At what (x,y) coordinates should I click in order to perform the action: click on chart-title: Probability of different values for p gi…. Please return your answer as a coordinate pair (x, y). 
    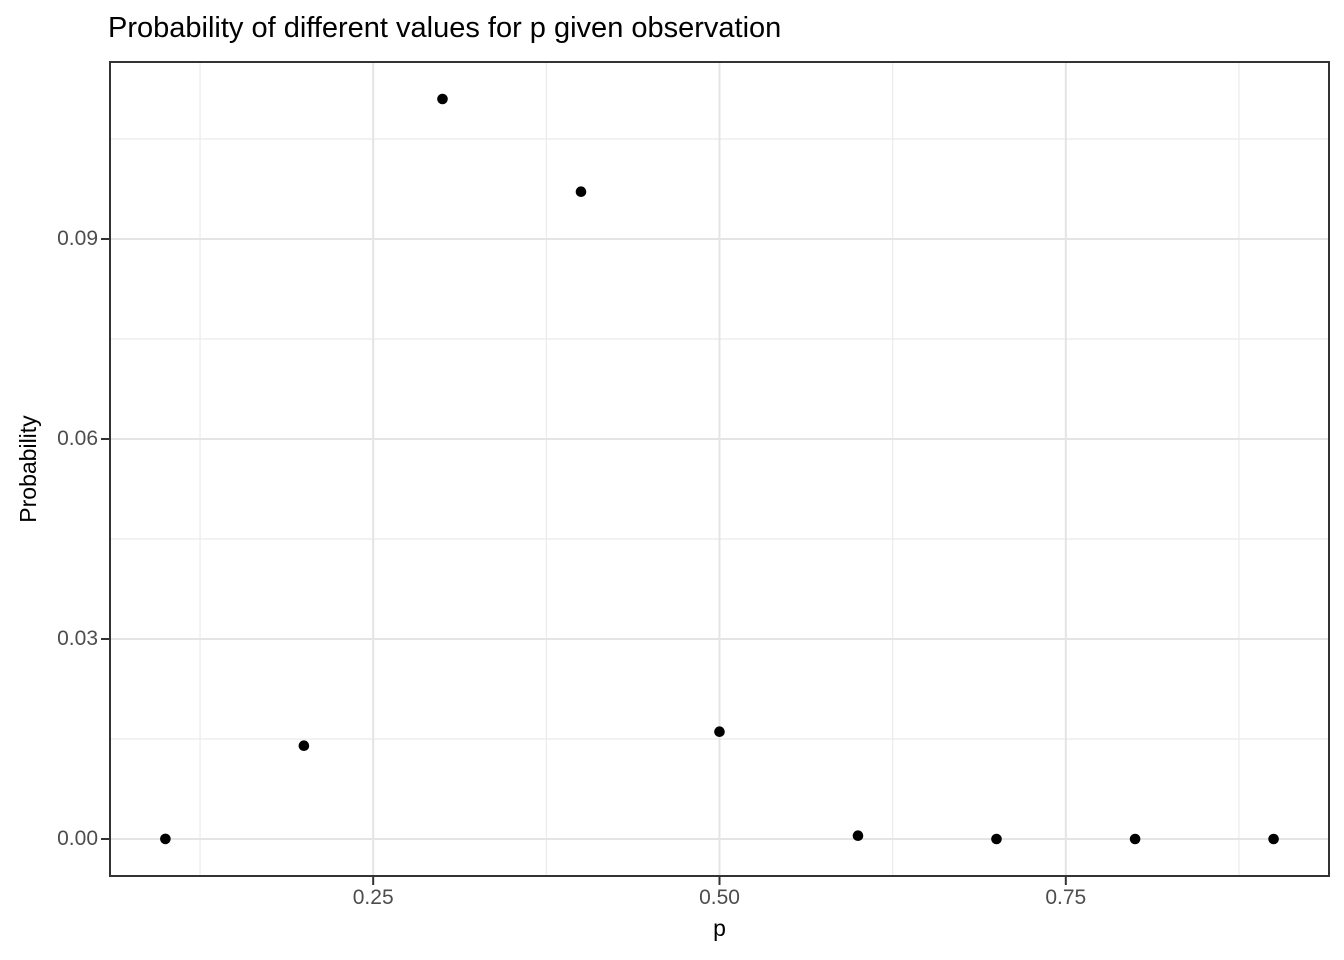
    Looking at the image, I should click on (445, 28).